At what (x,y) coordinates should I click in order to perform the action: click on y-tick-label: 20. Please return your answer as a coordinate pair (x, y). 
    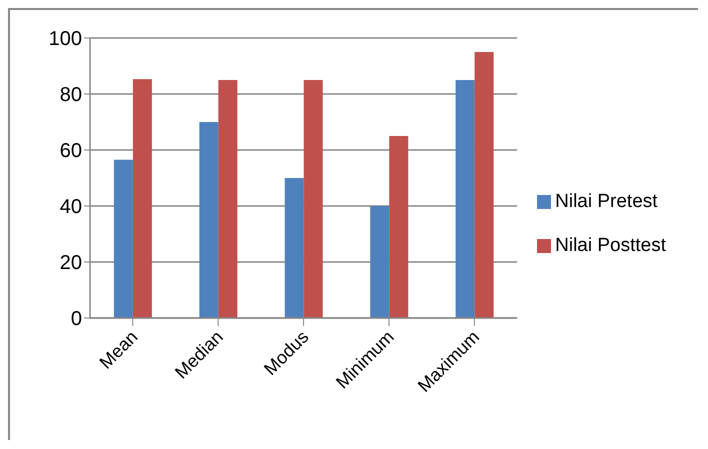
    Looking at the image, I should click on (71, 263).